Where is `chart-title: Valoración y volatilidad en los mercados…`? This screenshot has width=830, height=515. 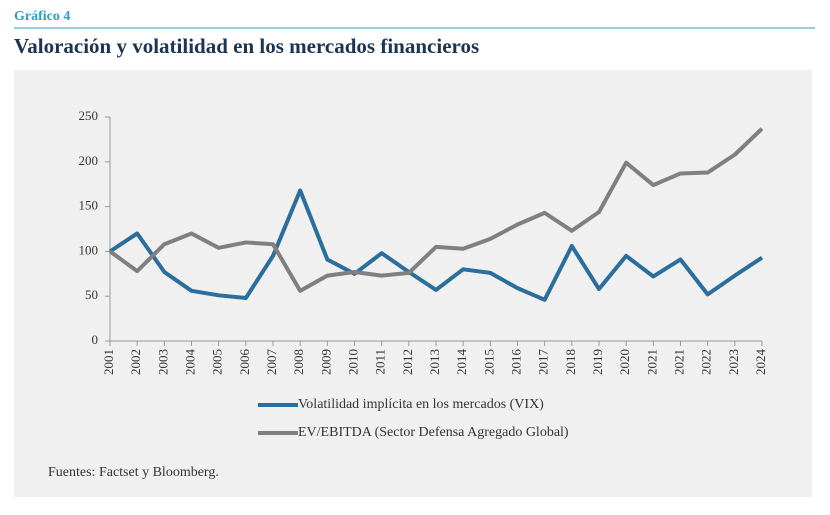
chart-title: Valoración y volatilidad en los mercados… is located at coordinates (246, 46).